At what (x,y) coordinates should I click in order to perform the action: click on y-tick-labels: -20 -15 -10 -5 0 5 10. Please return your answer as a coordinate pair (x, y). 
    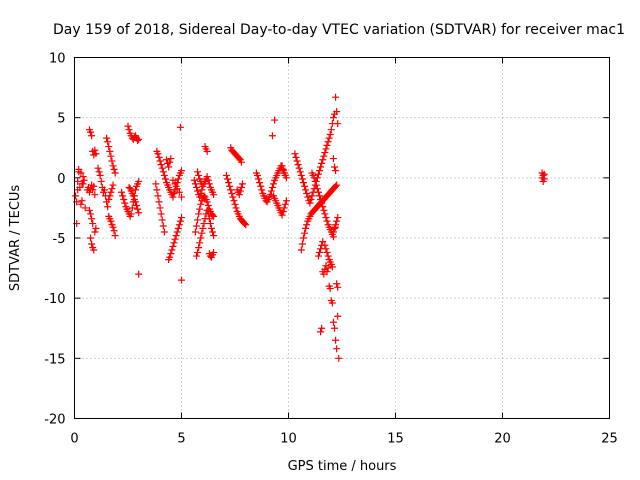
    Looking at the image, I should click on (54, 240).